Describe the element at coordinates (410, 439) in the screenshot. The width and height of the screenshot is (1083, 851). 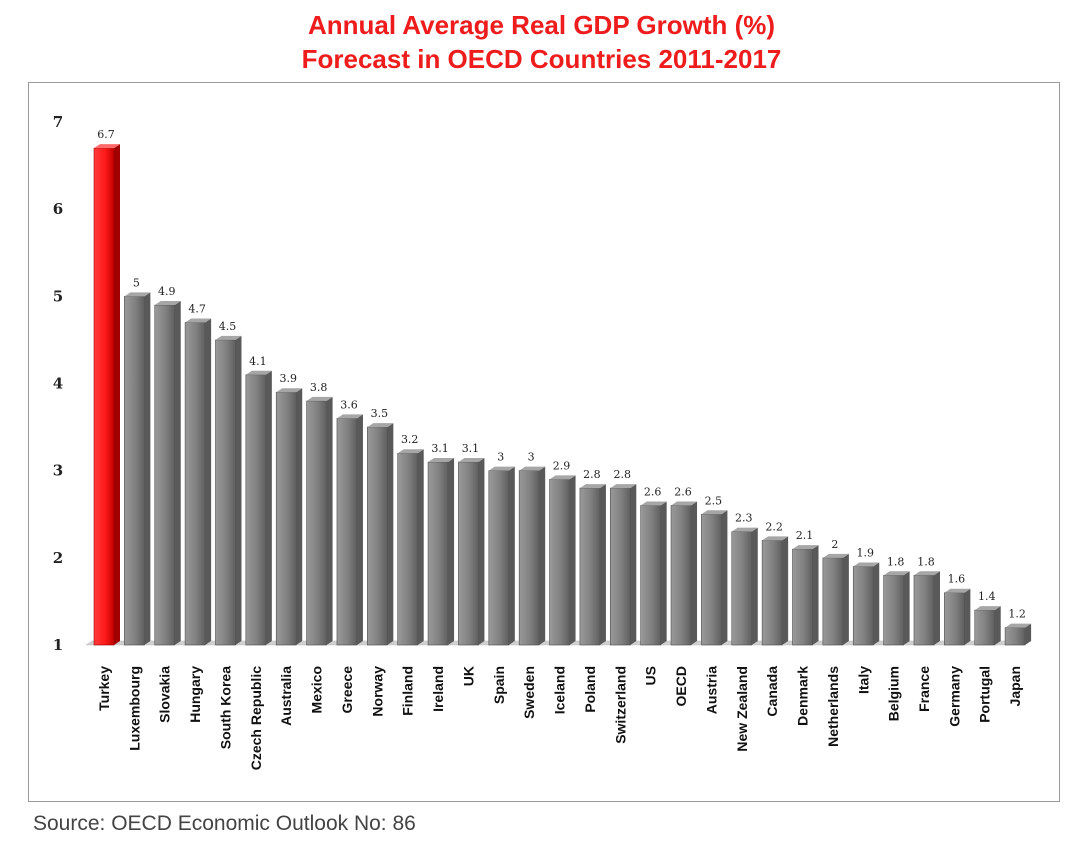
I see `data-label: 3.2` at that location.